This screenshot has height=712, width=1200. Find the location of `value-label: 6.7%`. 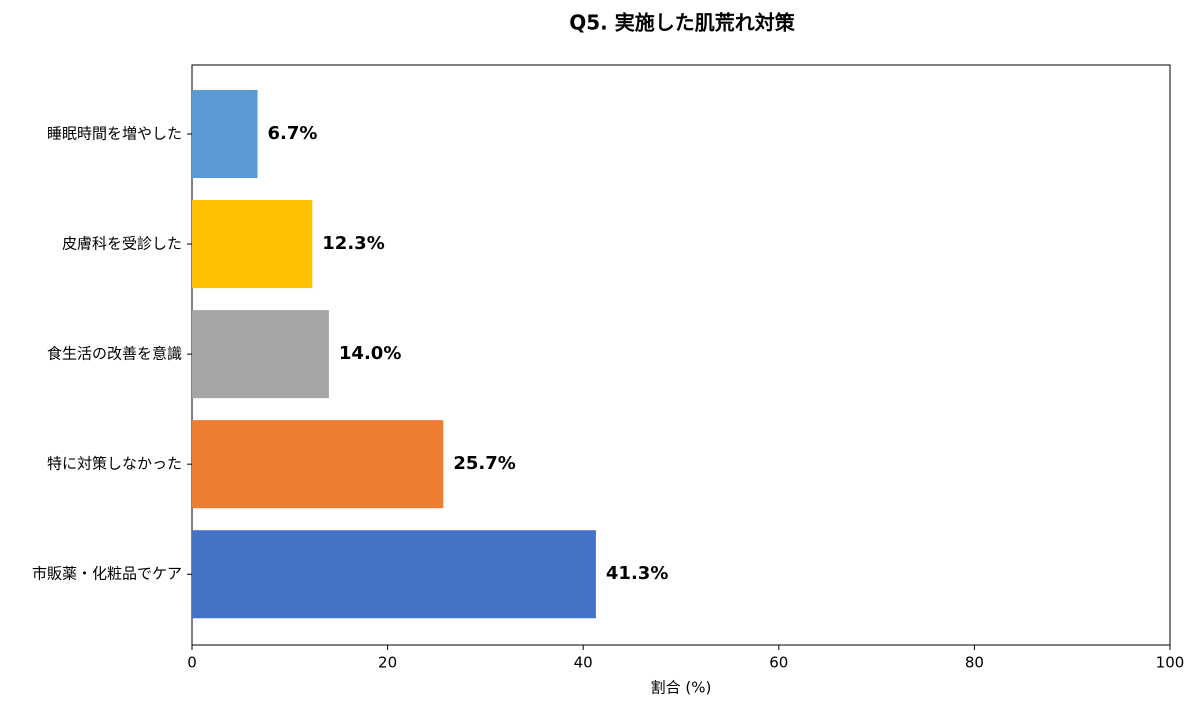

value-label: 6.7% is located at coordinates (293, 133).